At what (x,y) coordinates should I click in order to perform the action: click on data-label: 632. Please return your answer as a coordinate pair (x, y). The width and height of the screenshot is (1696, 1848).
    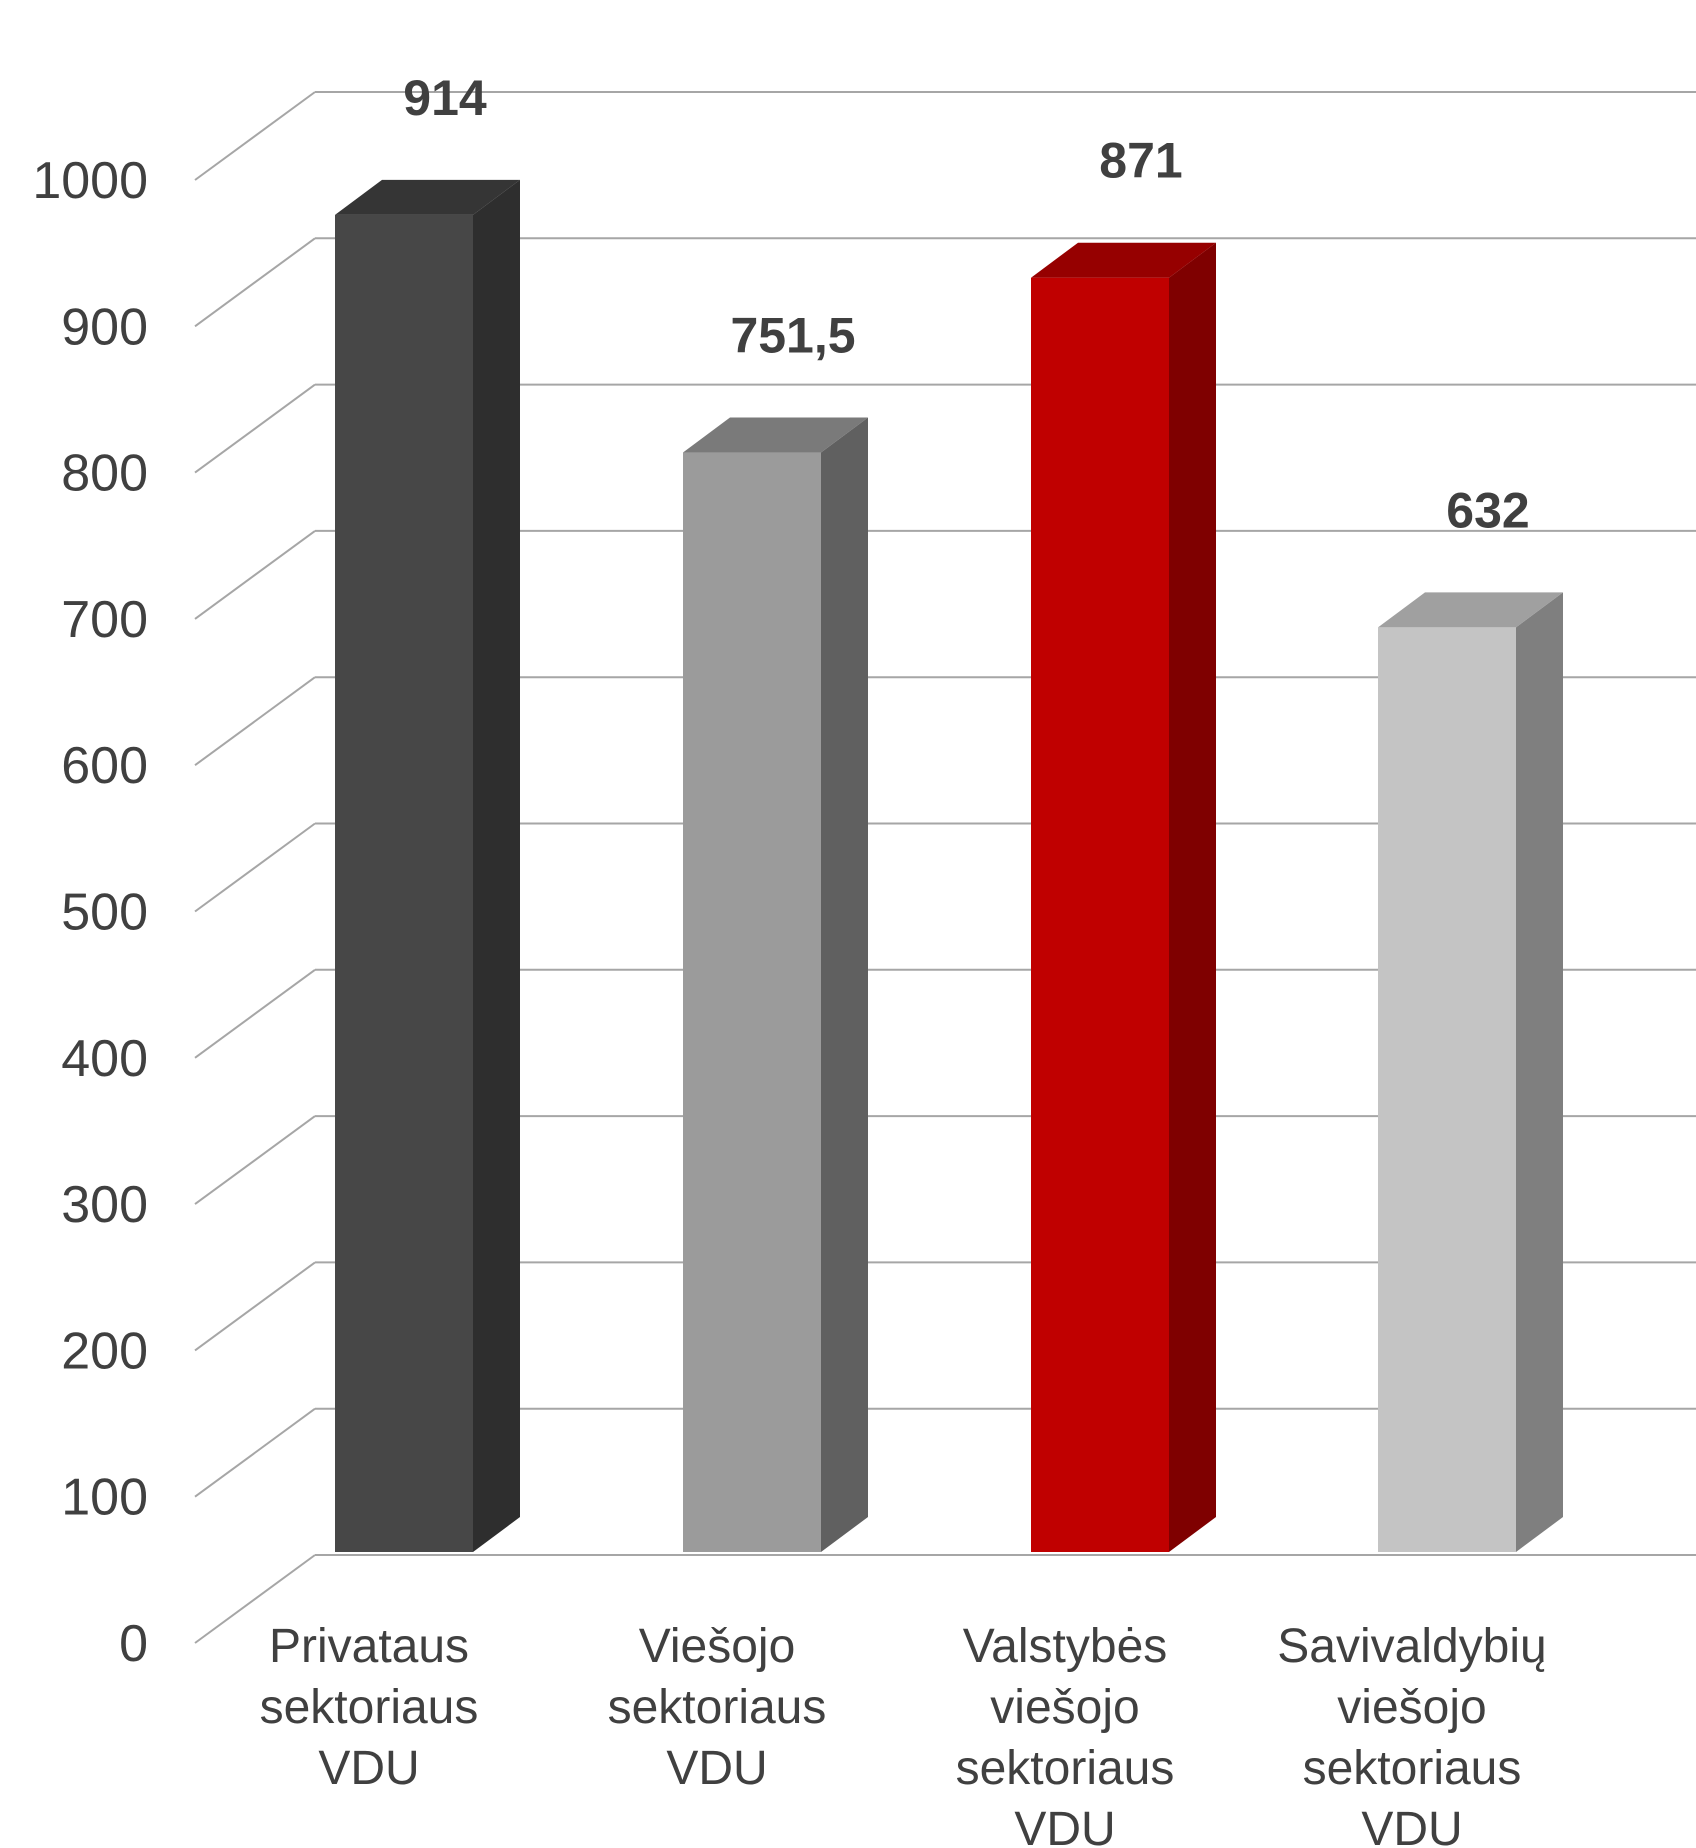
    Looking at the image, I should click on (1487, 510).